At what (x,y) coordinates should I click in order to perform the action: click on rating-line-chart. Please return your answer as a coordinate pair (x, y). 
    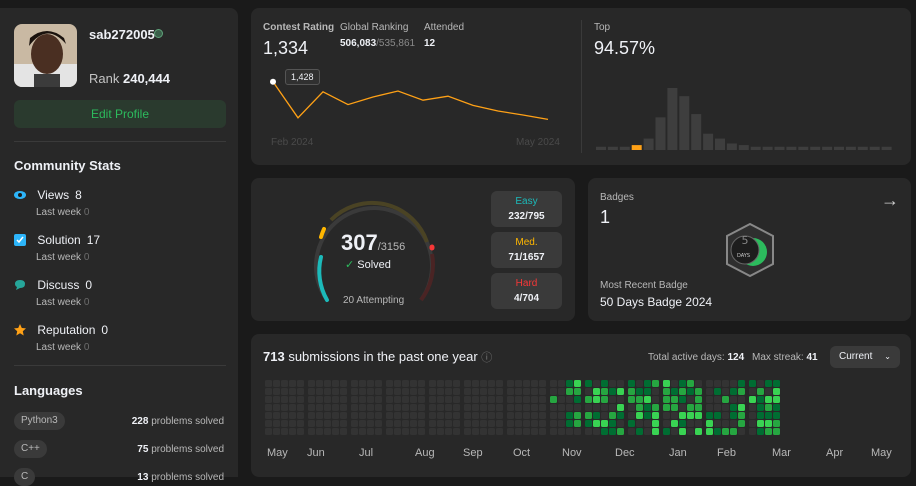
    Looking at the image, I should click on (413, 108).